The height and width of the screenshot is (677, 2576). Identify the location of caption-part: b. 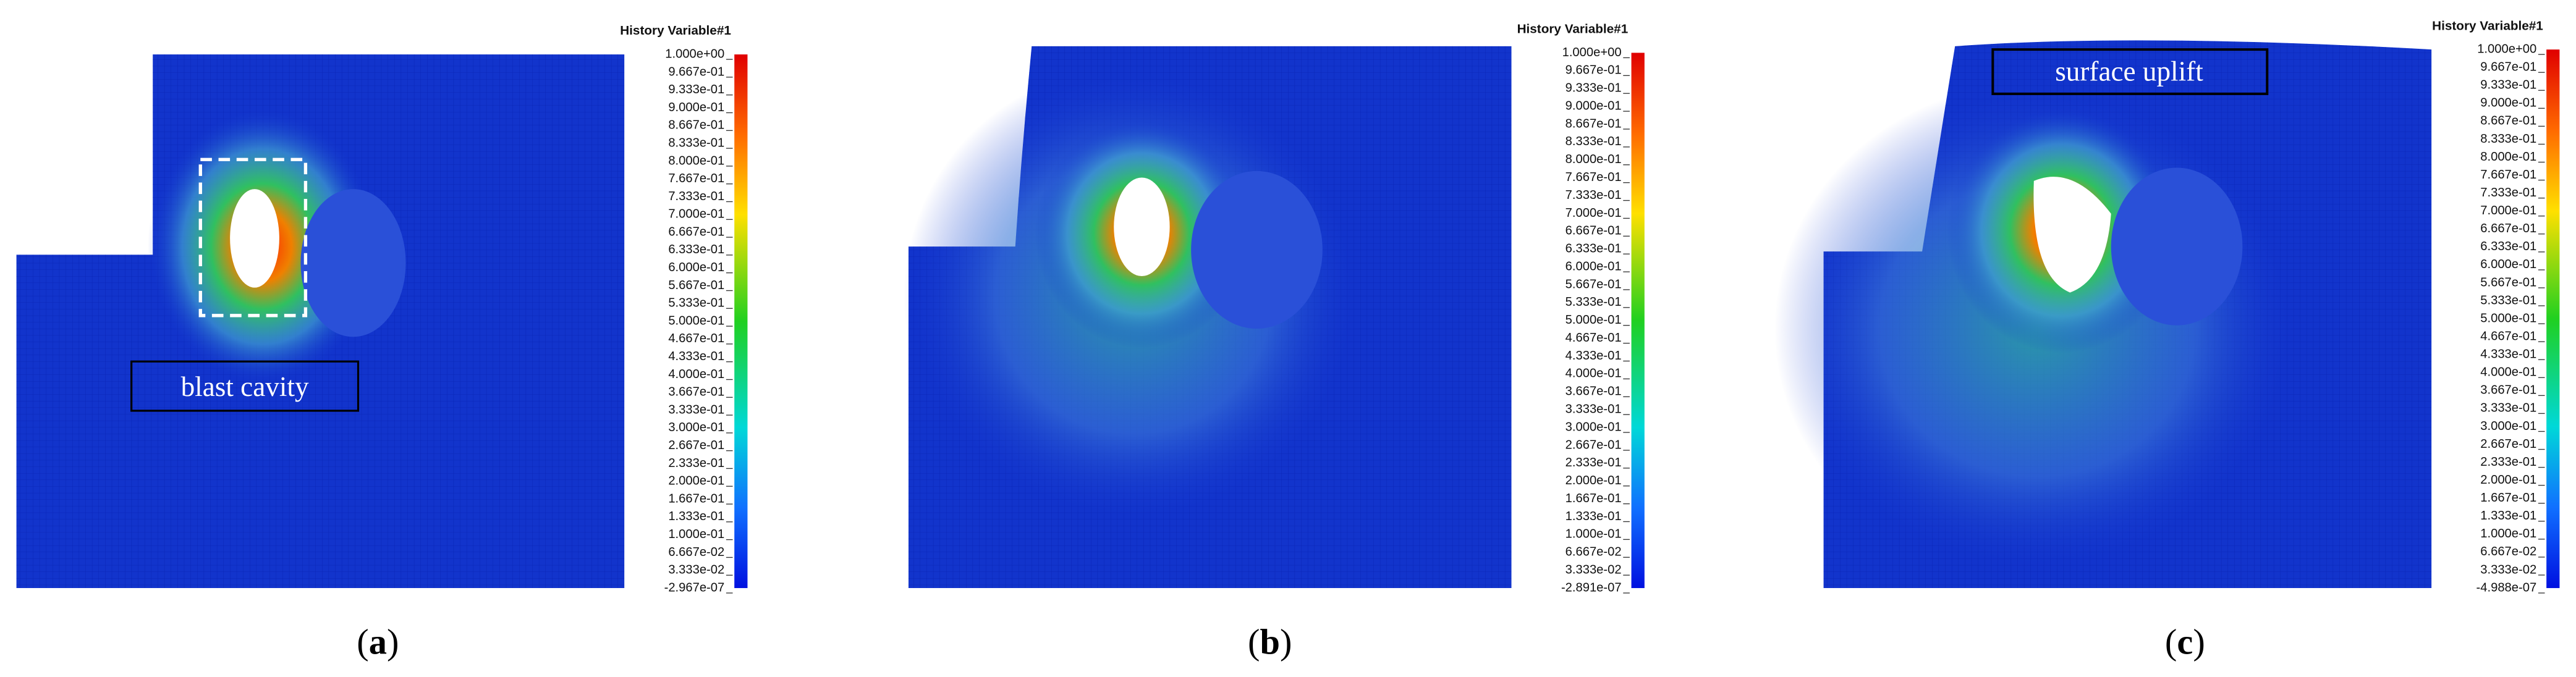
(1270, 641).